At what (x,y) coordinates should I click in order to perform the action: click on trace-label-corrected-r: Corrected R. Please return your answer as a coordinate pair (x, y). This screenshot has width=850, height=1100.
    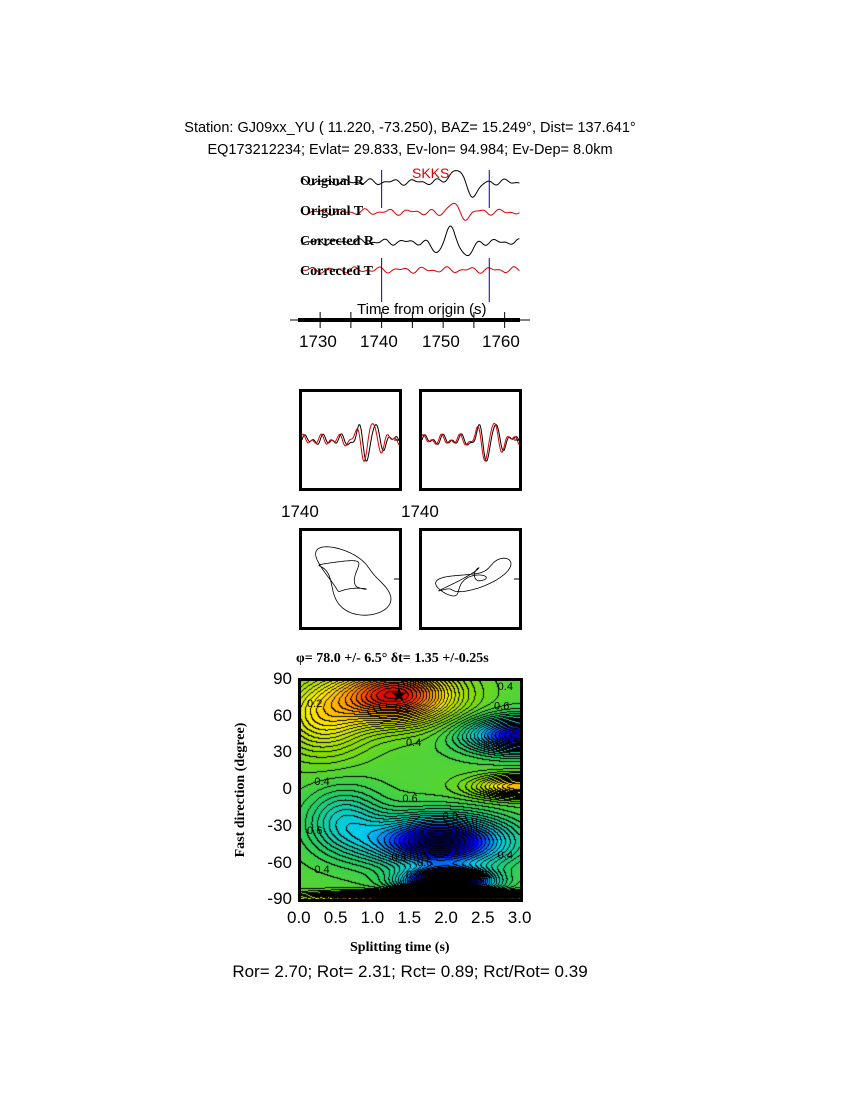
    Looking at the image, I should click on (337, 241).